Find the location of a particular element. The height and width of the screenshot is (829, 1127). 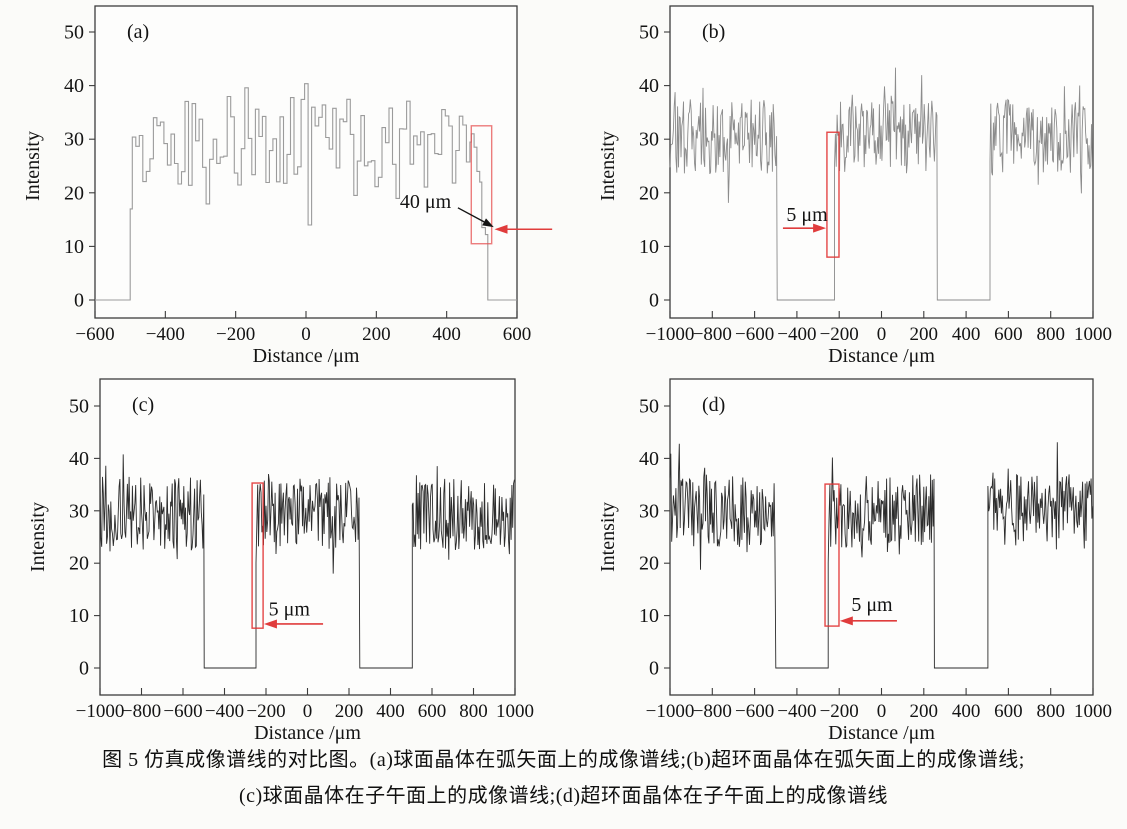

panel-letter: (d) is located at coordinates (713, 405).